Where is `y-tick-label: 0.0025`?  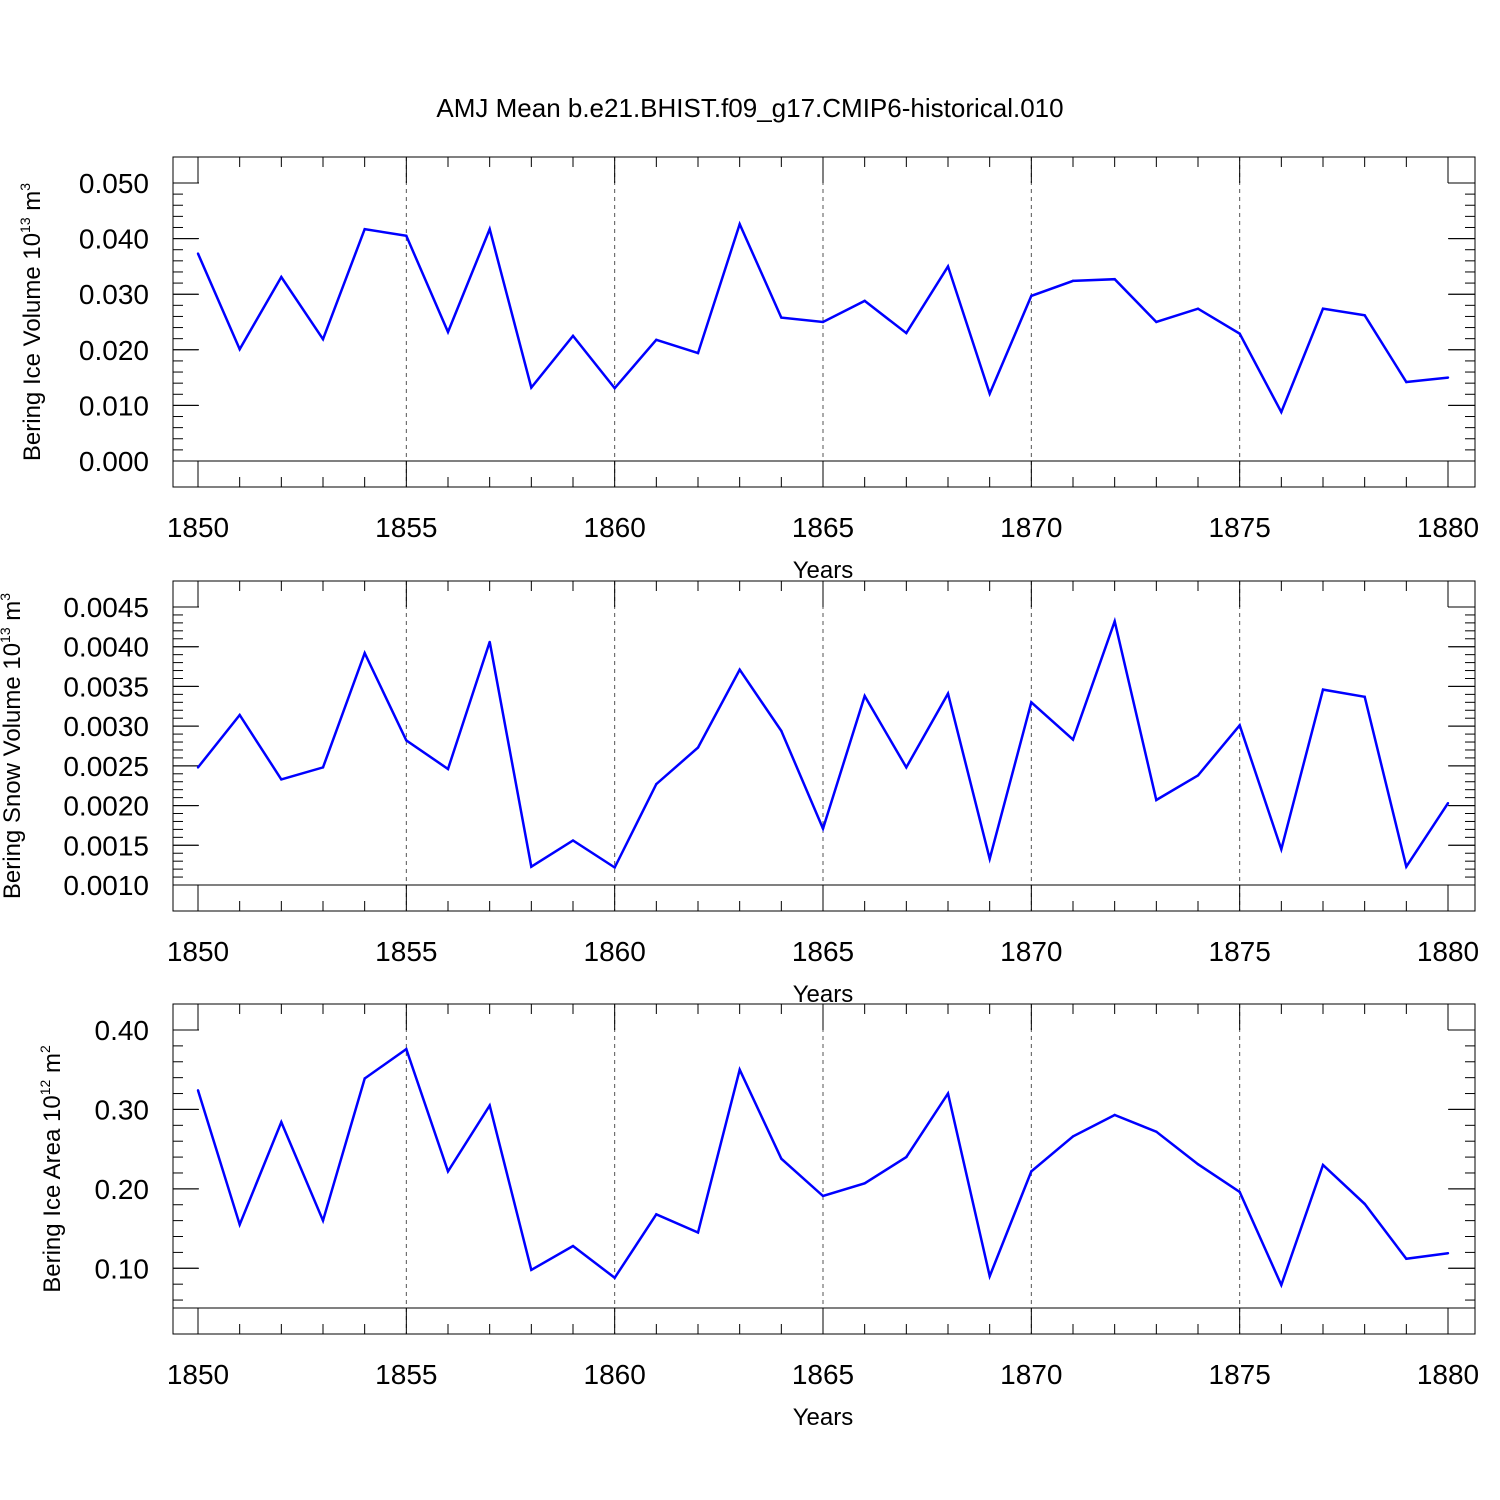
y-tick-label: 0.0025 is located at coordinates (106, 766).